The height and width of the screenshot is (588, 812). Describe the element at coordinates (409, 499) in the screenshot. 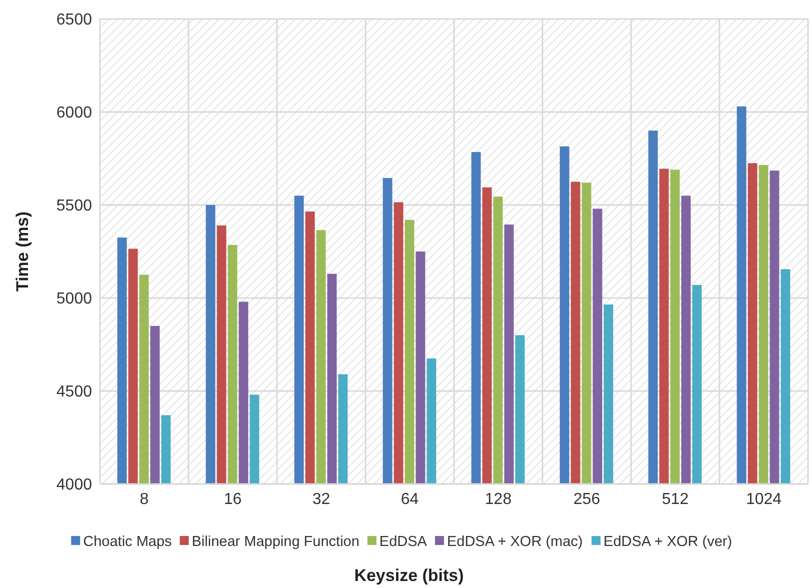

I see `x-tick-label: 64` at that location.